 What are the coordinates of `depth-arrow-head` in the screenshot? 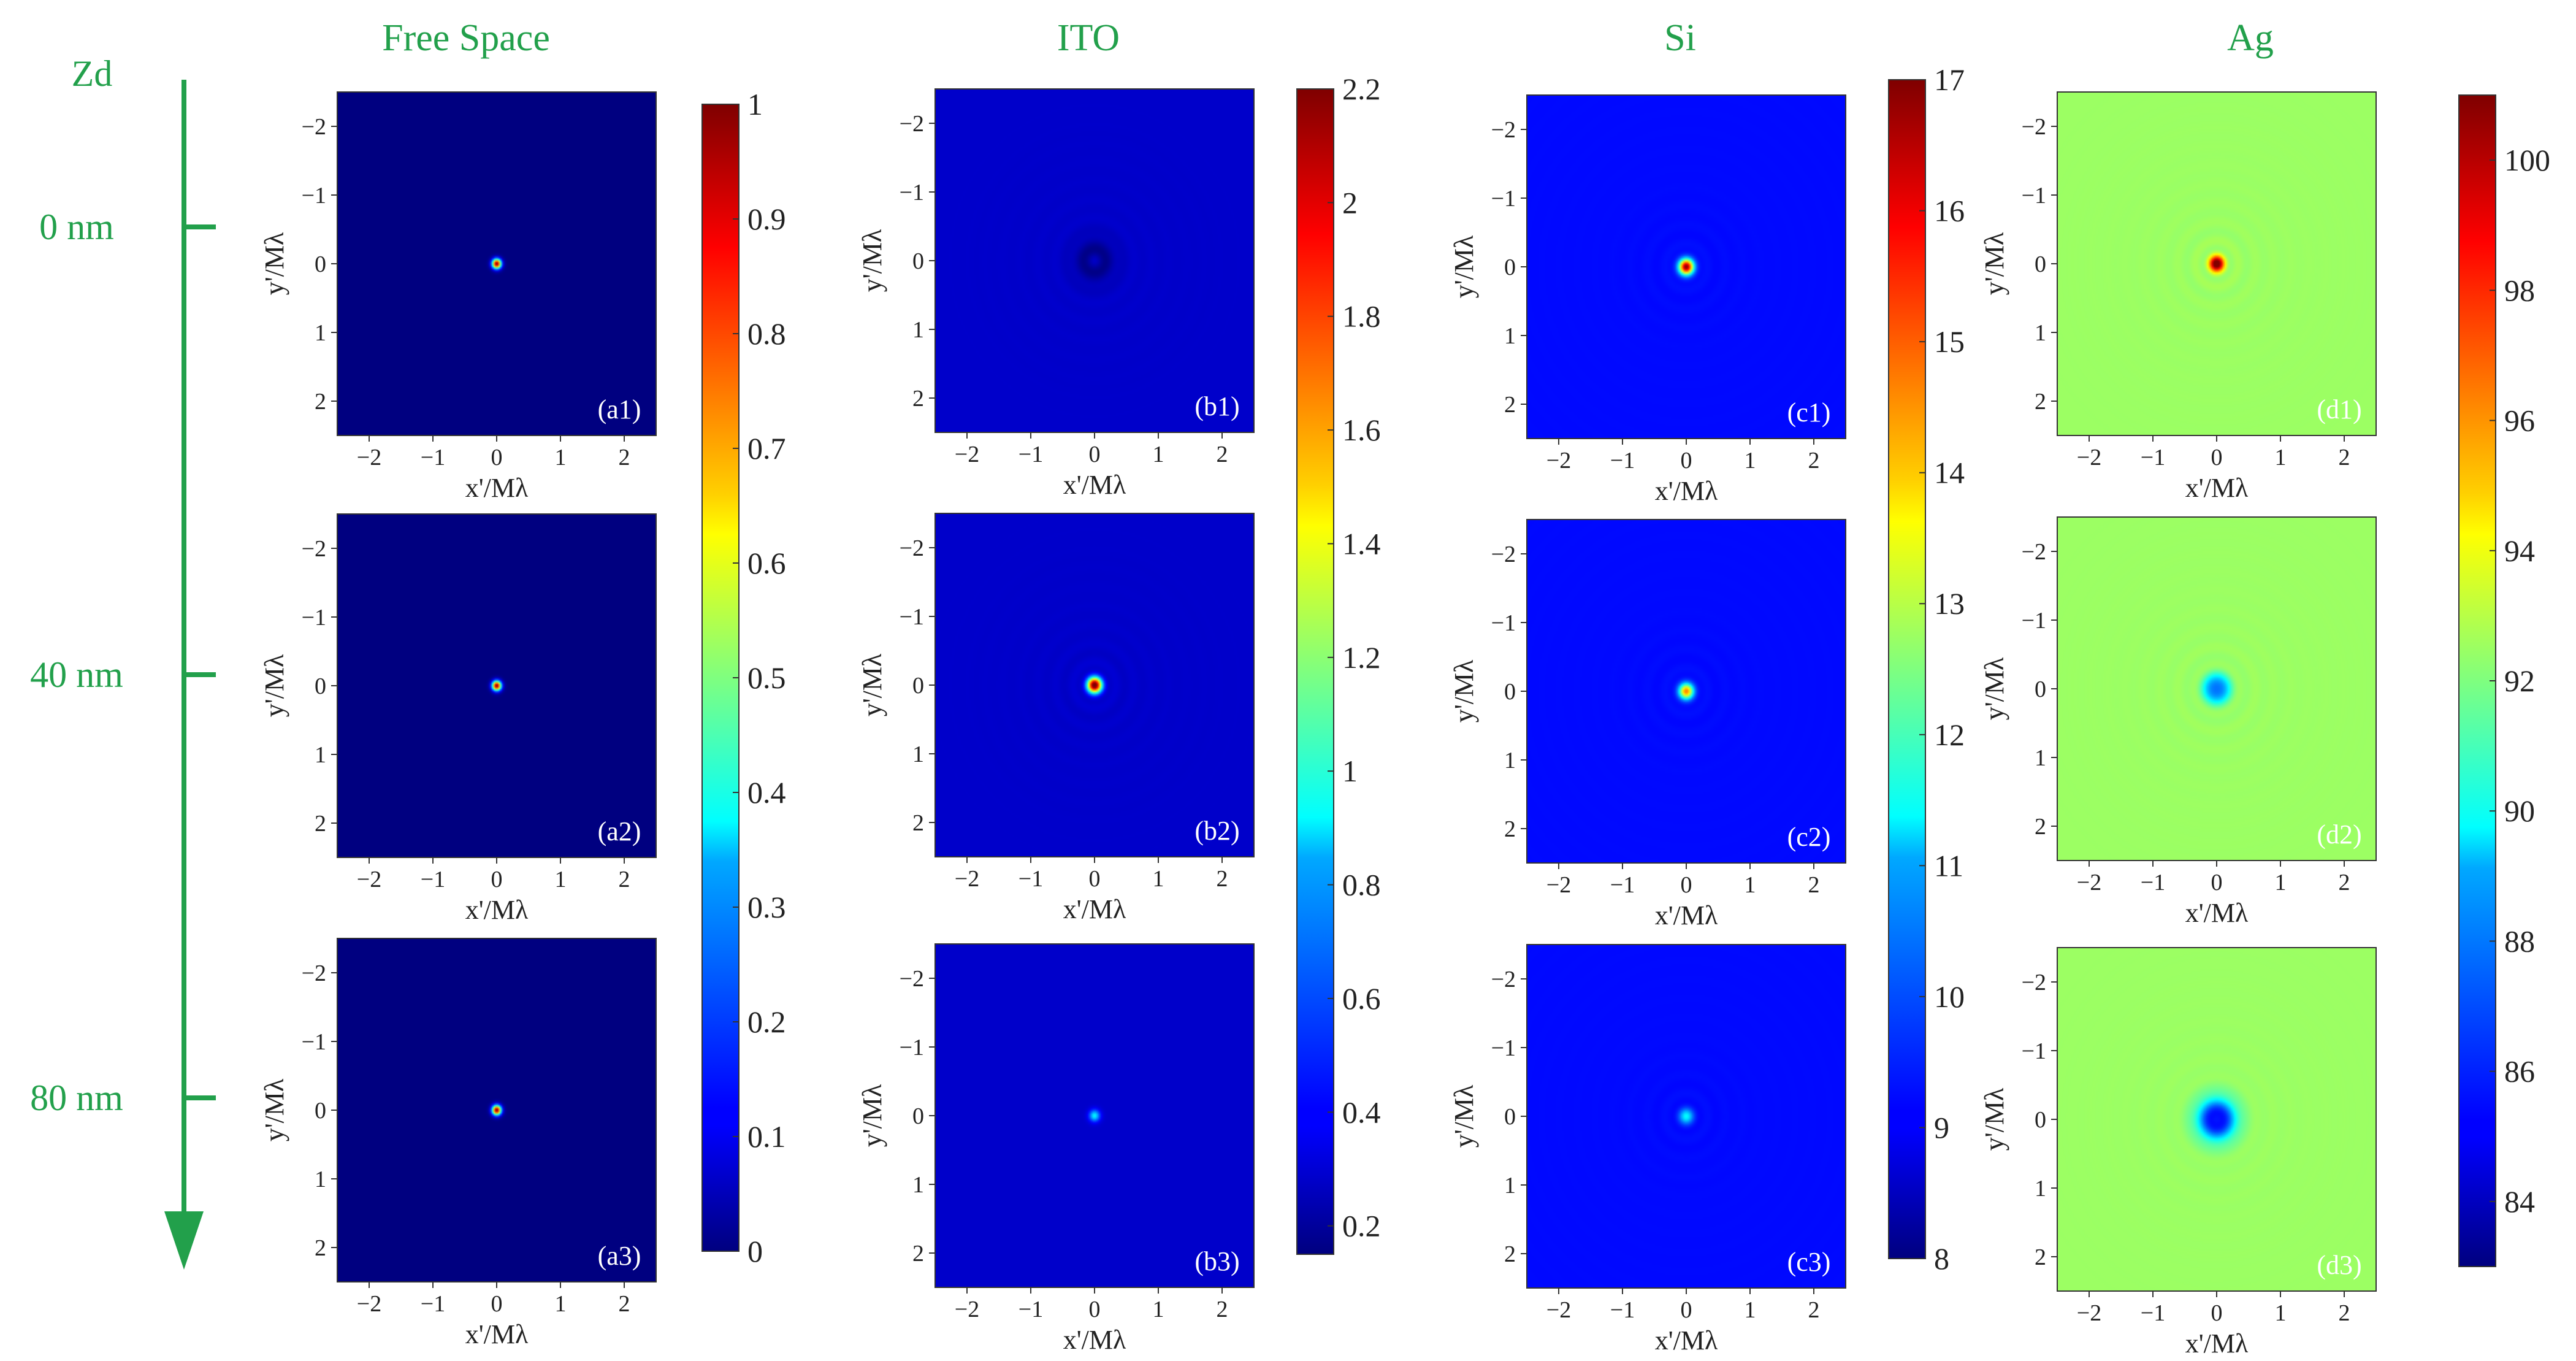 It's located at (184, 1240).